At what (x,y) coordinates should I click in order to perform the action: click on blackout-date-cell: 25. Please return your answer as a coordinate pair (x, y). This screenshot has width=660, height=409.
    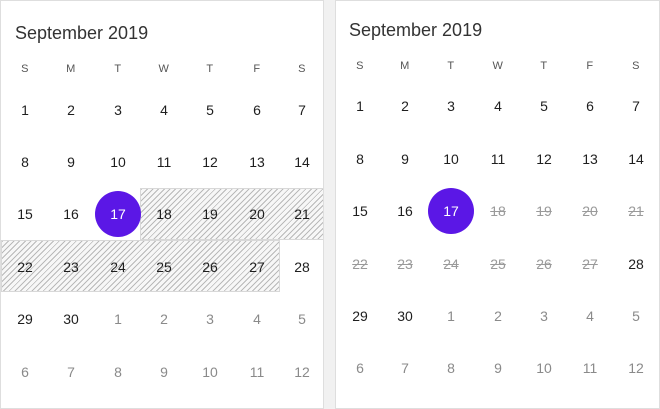
    Looking at the image, I should click on (164, 267).